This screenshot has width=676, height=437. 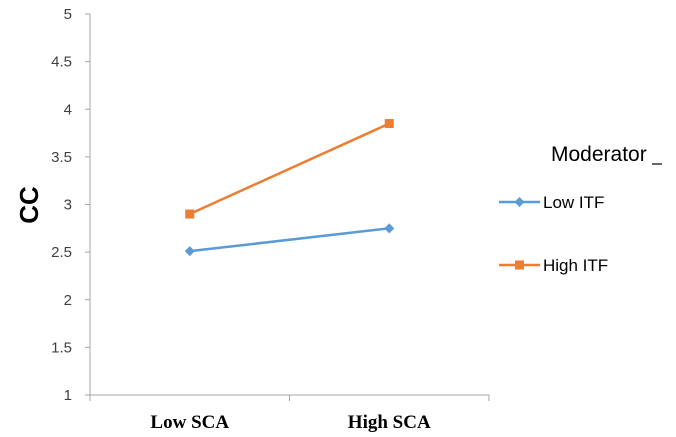 I want to click on y-tick-label: 3.5, so click(x=61, y=157).